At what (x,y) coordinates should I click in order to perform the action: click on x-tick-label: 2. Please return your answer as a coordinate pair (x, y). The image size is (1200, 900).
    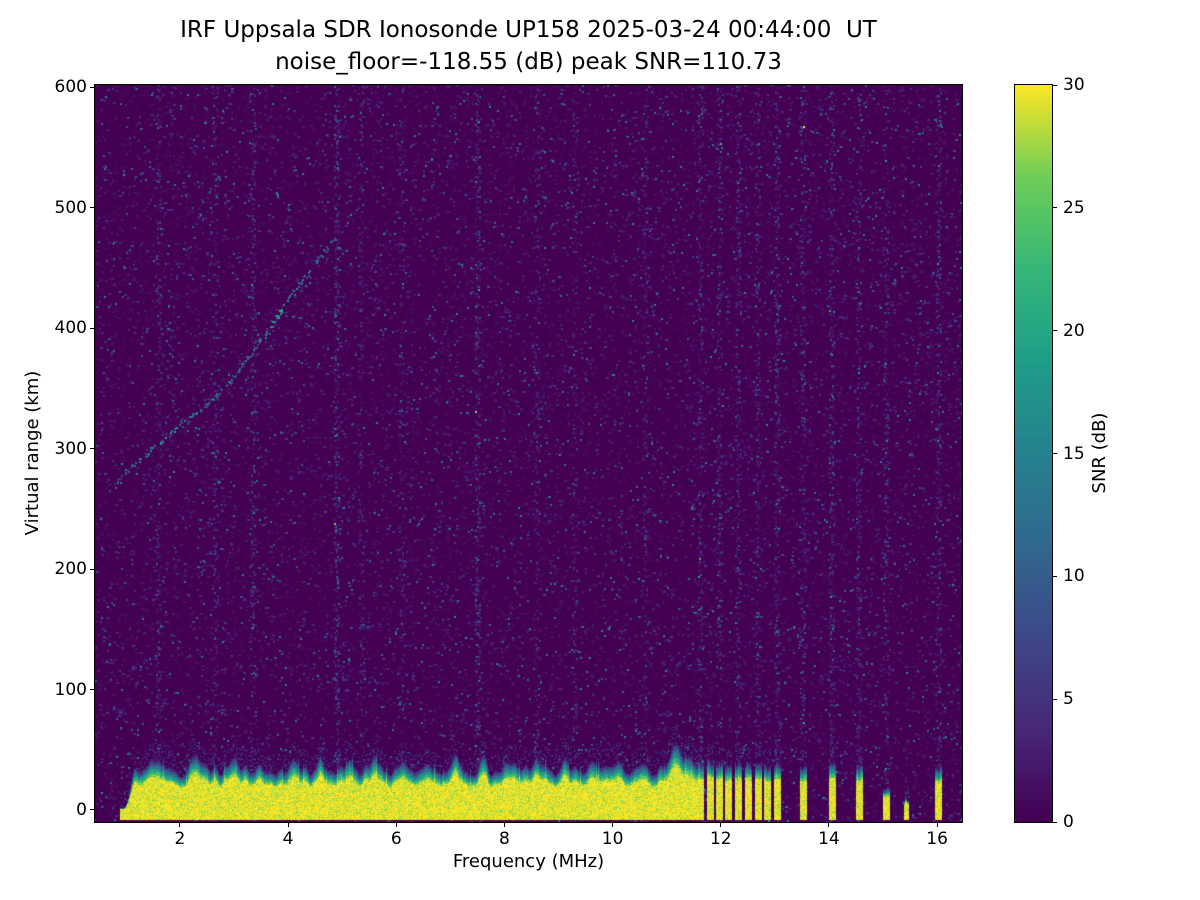
    Looking at the image, I should click on (180, 839).